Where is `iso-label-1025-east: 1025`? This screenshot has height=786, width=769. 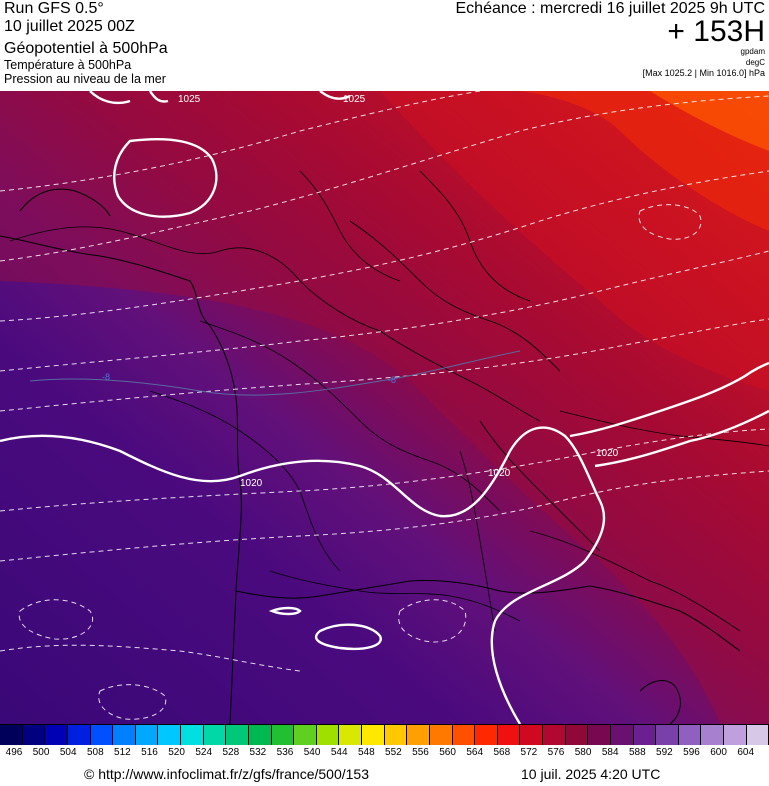
iso-label-1025-east: 1025 is located at coordinates (354, 99).